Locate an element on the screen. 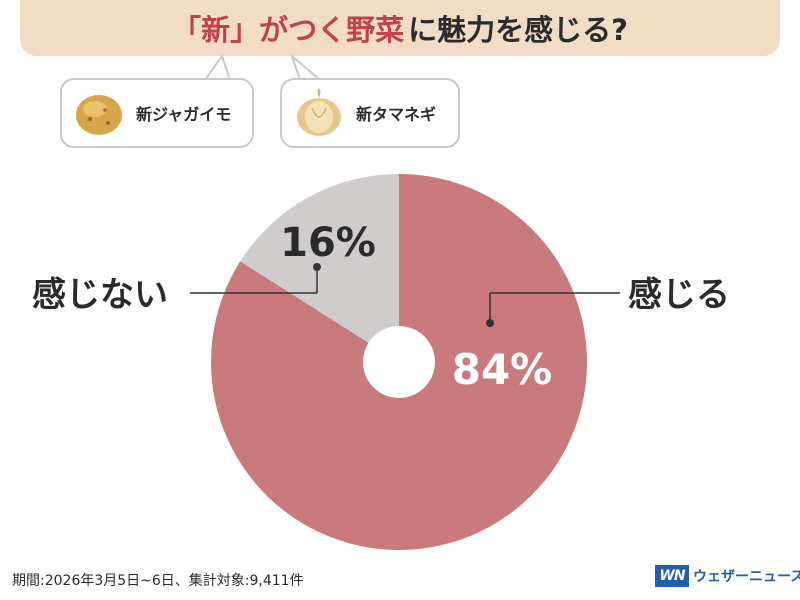 Image resolution: width=800 pixels, height=600 pixels. vegetable-label: 新タマネギ is located at coordinates (396, 114).